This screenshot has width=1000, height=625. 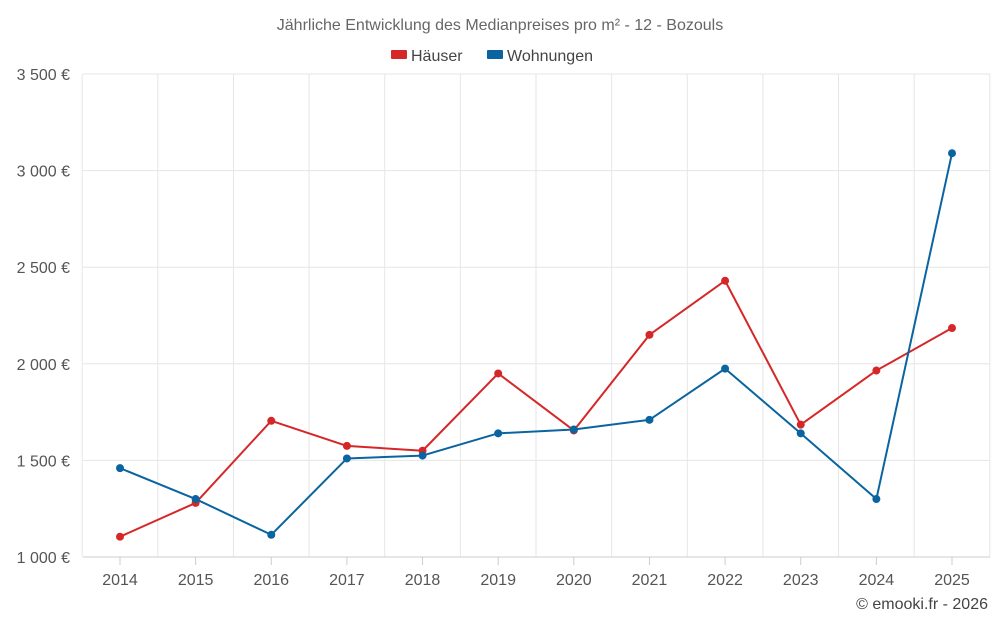 I want to click on credit-text: © emooki.fr - 2026, so click(x=922, y=604).